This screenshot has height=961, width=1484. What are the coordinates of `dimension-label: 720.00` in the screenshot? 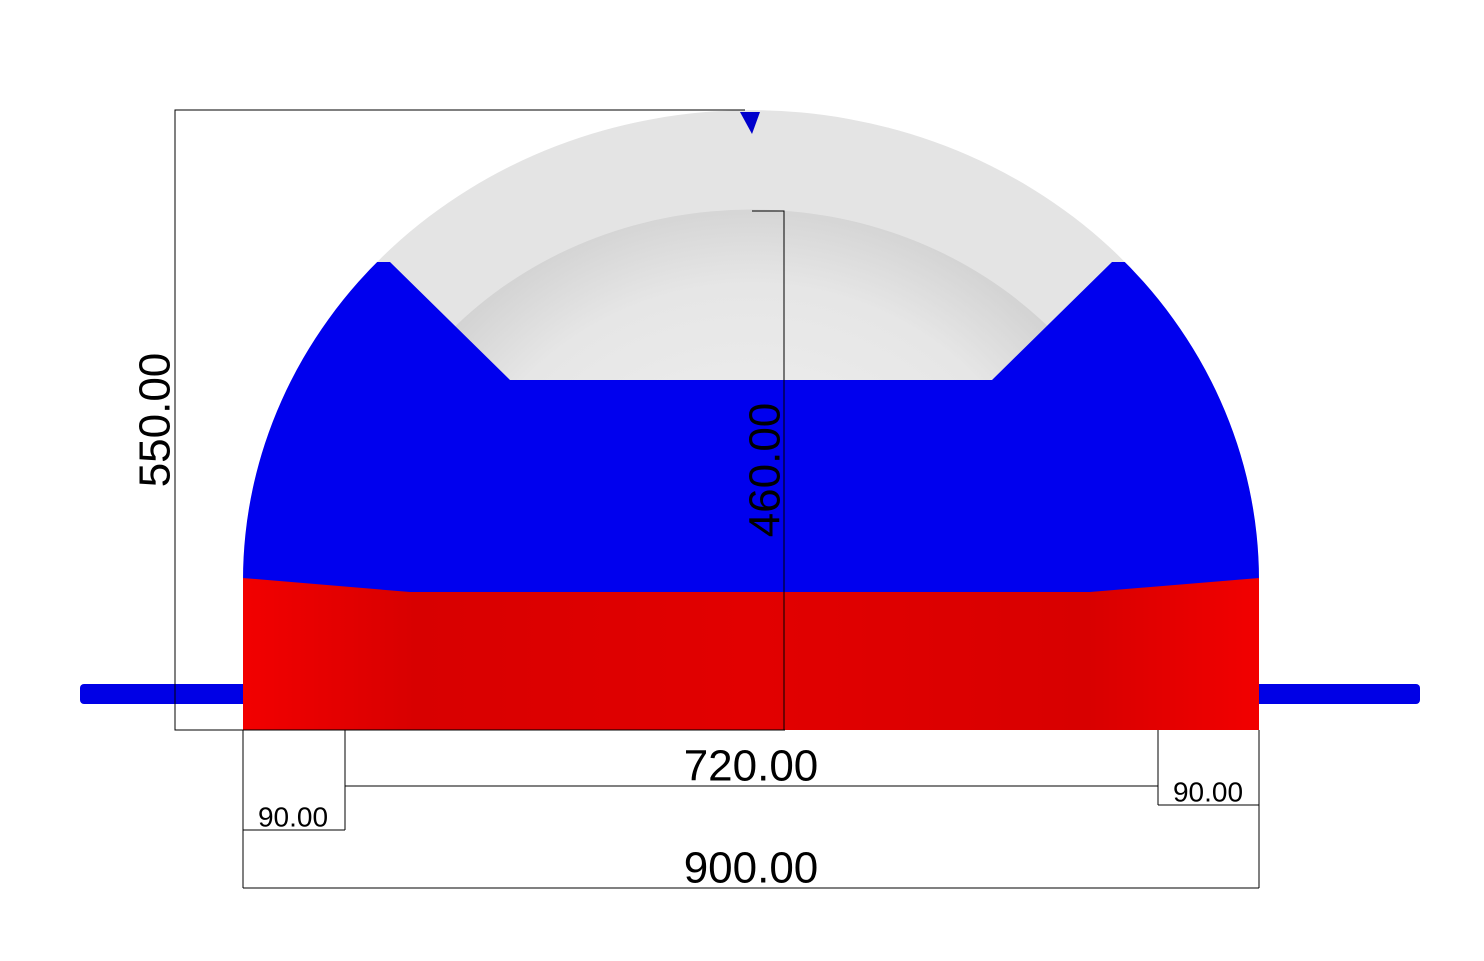 It's located at (751, 766).